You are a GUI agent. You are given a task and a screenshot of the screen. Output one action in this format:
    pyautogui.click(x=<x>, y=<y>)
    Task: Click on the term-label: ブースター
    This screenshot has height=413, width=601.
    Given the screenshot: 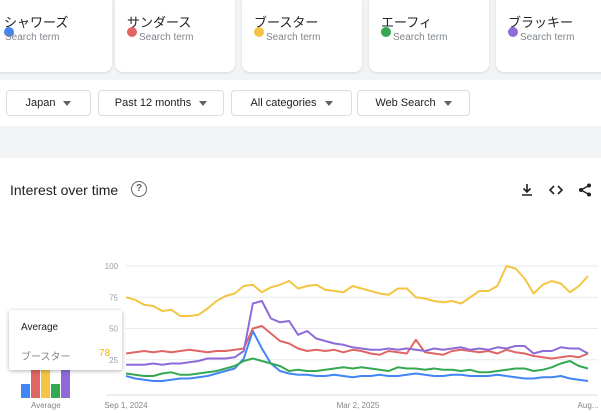 What is the action you would take?
    pyautogui.click(x=286, y=22)
    